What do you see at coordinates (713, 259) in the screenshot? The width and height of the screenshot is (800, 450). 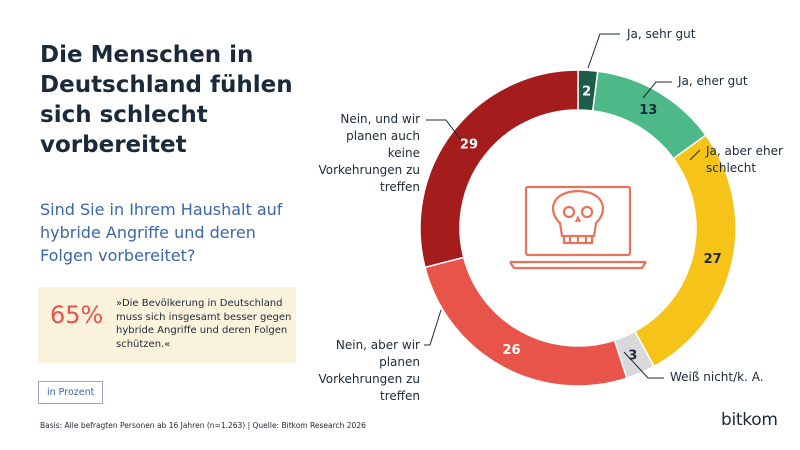 I see `value-label: 27` at bounding box center [713, 259].